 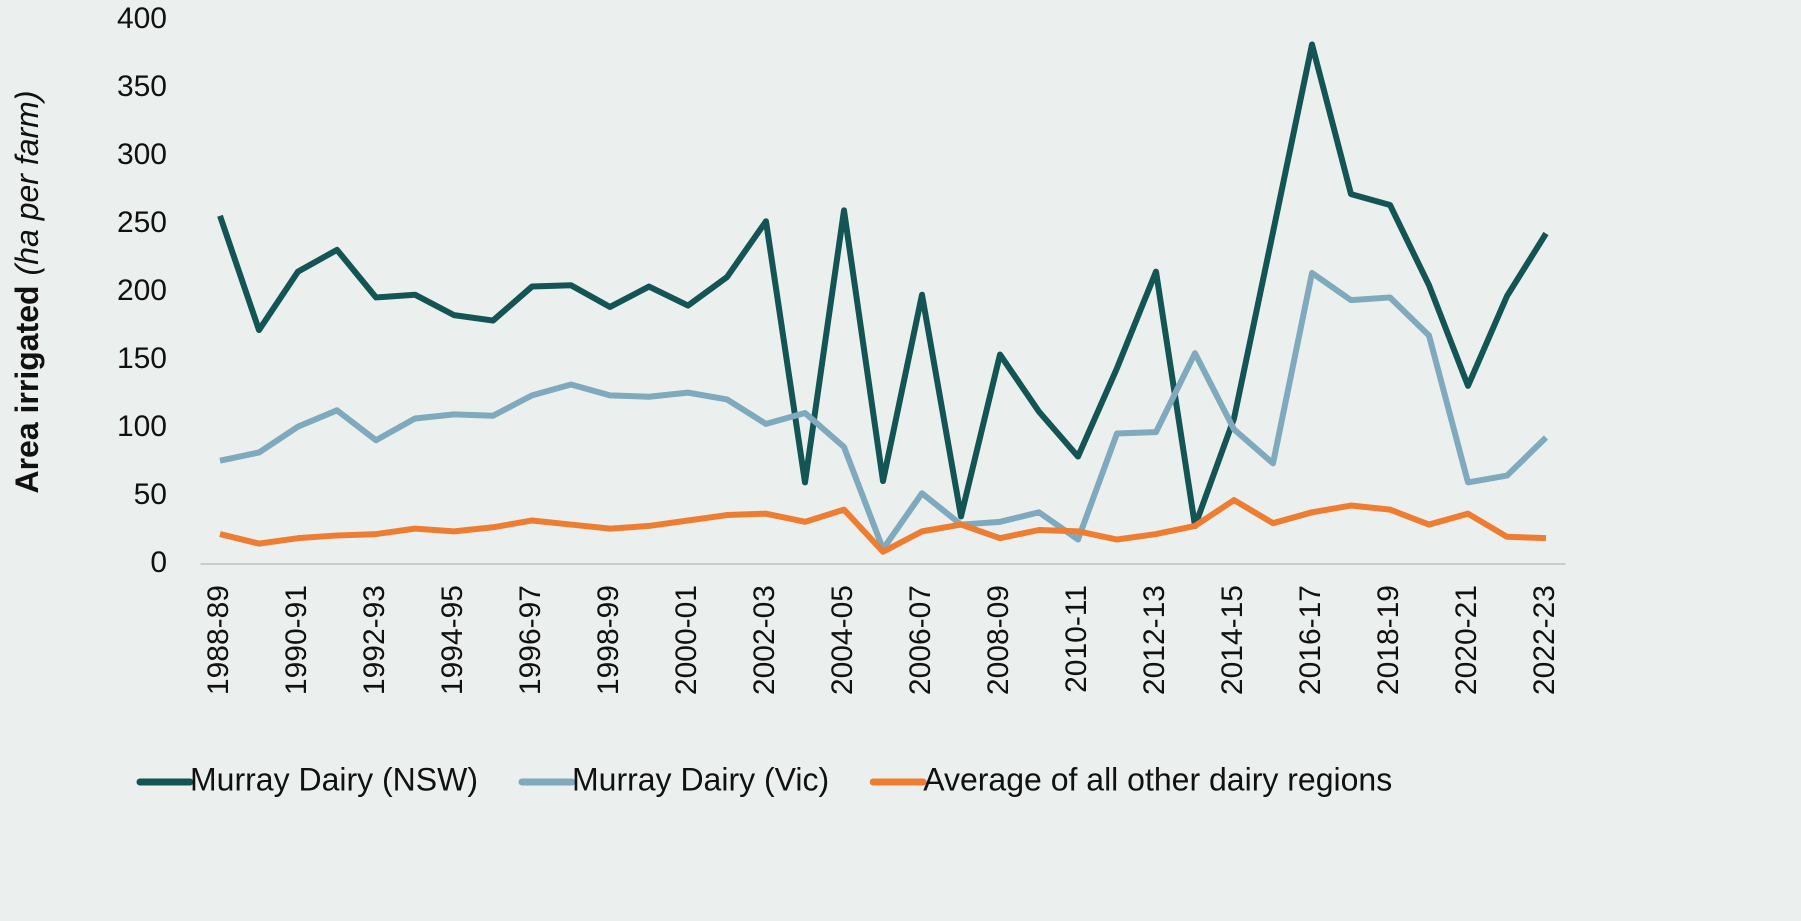 What do you see at coordinates (1154, 640) in the screenshot?
I see `x-tick-label: 2012-13` at bounding box center [1154, 640].